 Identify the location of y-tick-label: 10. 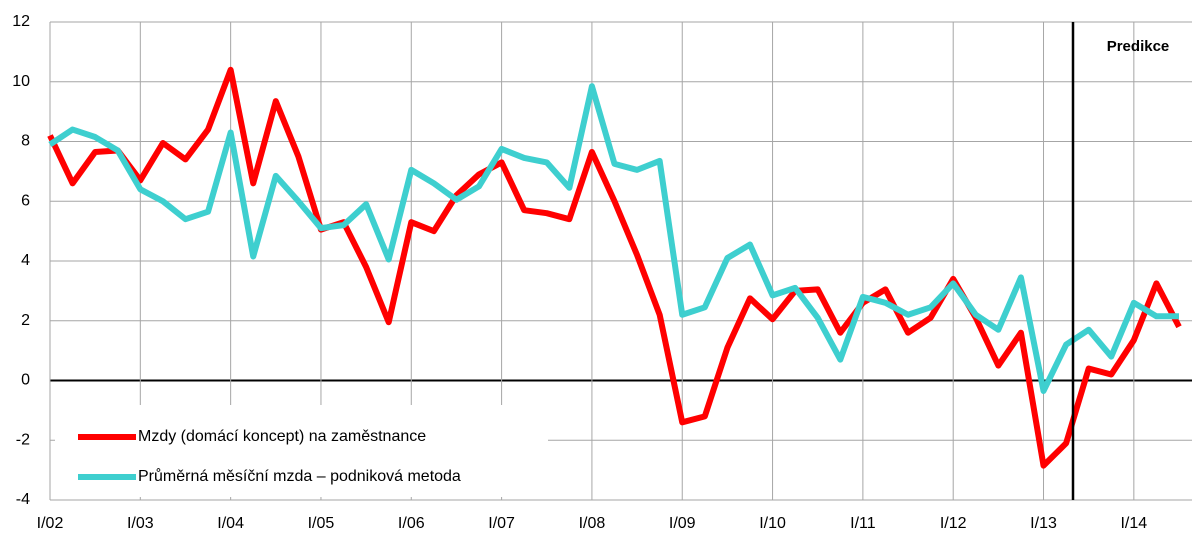
(21, 81).